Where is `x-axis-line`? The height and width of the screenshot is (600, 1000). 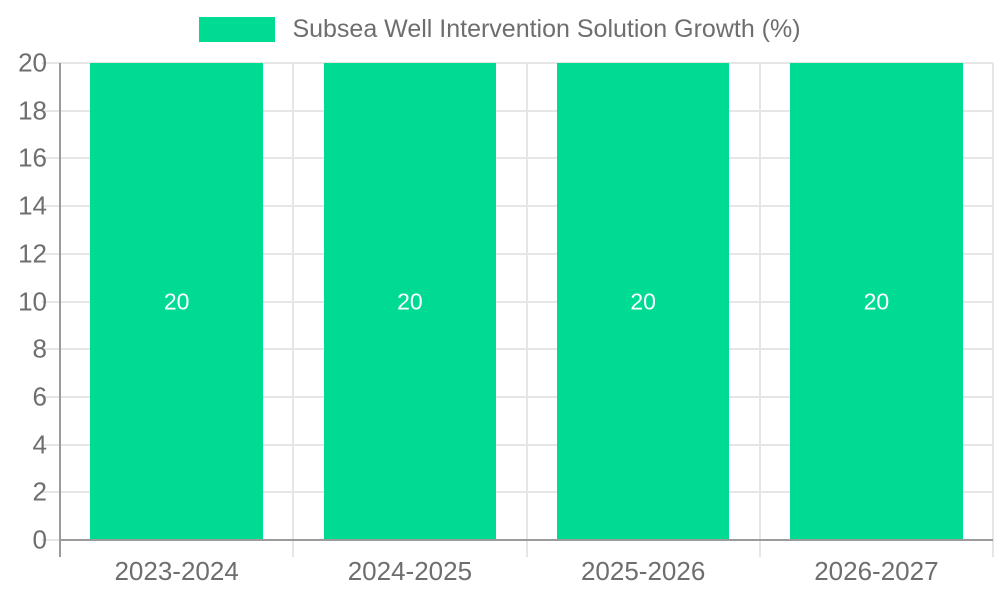
x-axis-line is located at coordinates (526, 540).